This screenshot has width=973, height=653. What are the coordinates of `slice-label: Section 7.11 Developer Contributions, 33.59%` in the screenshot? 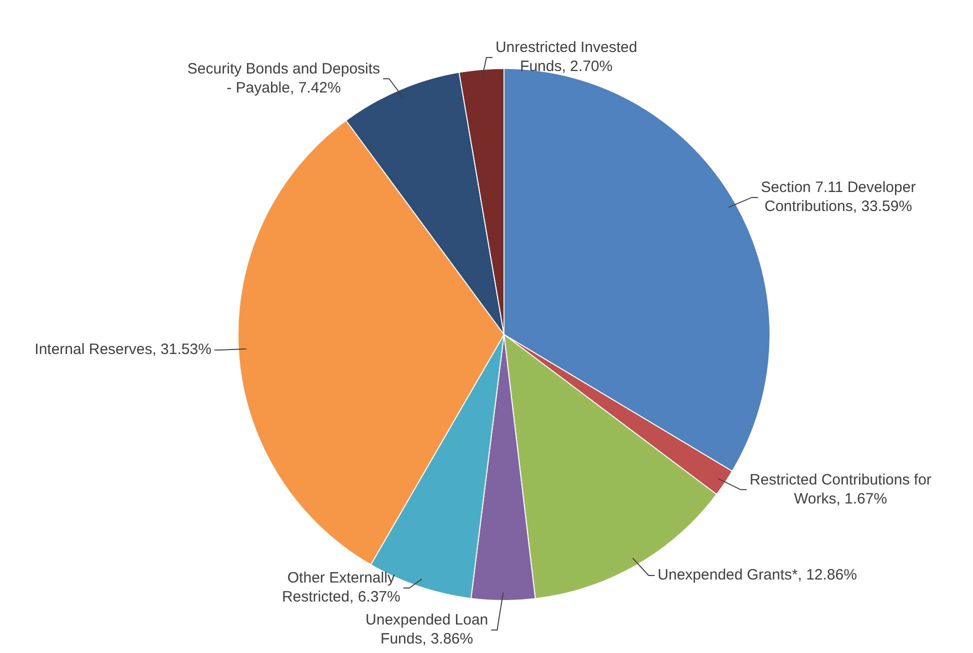 It's located at (838, 197).